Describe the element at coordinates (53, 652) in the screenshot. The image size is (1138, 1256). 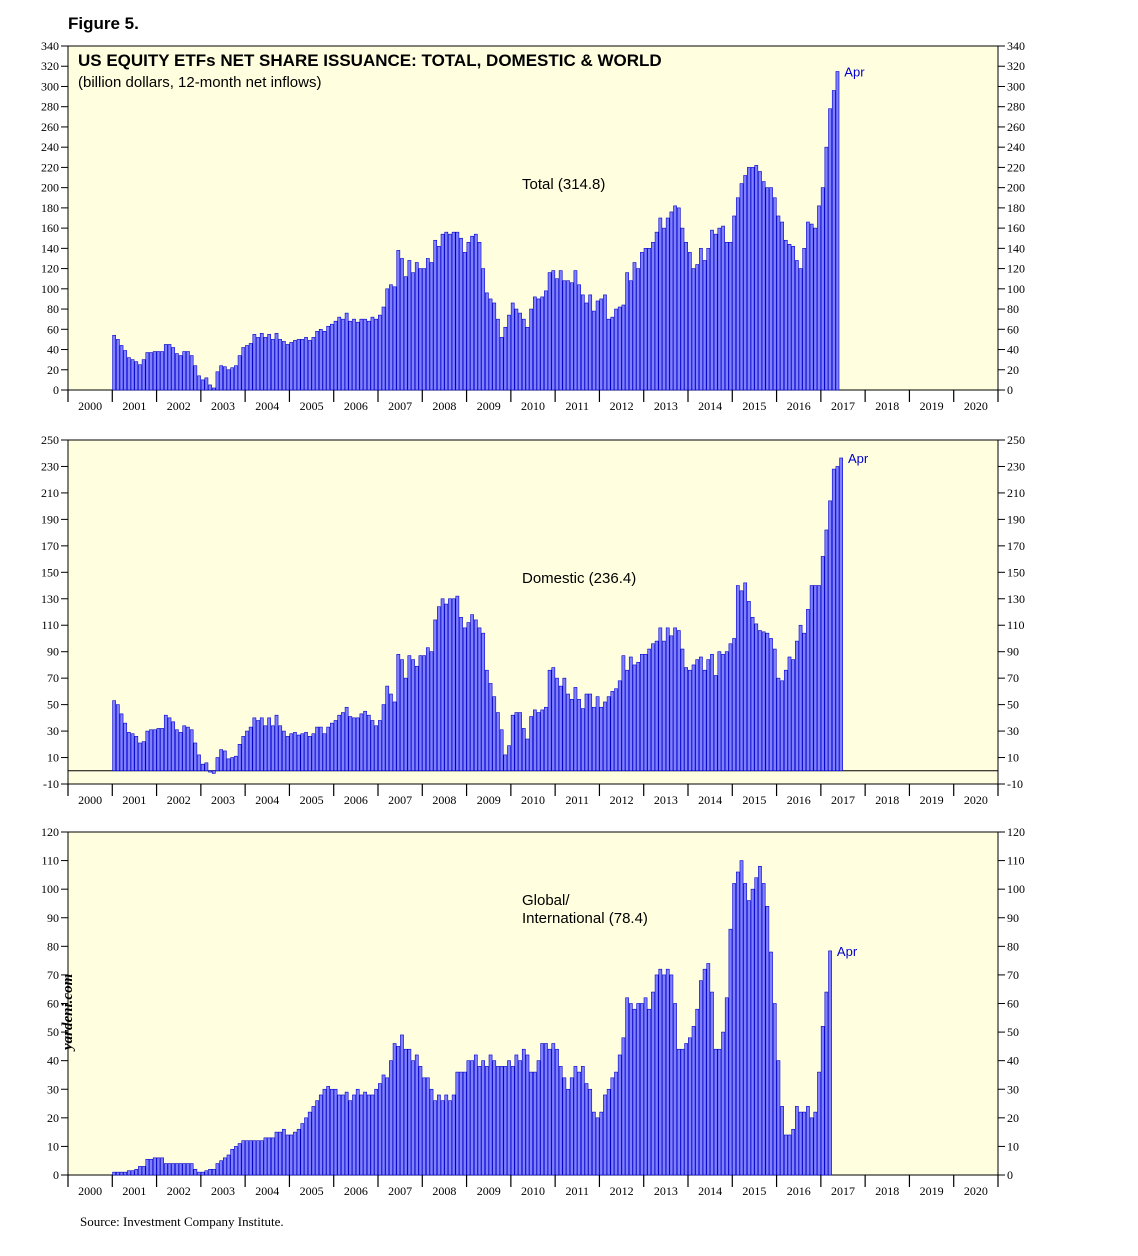
I see `y-tick-label-left: 90` at that location.